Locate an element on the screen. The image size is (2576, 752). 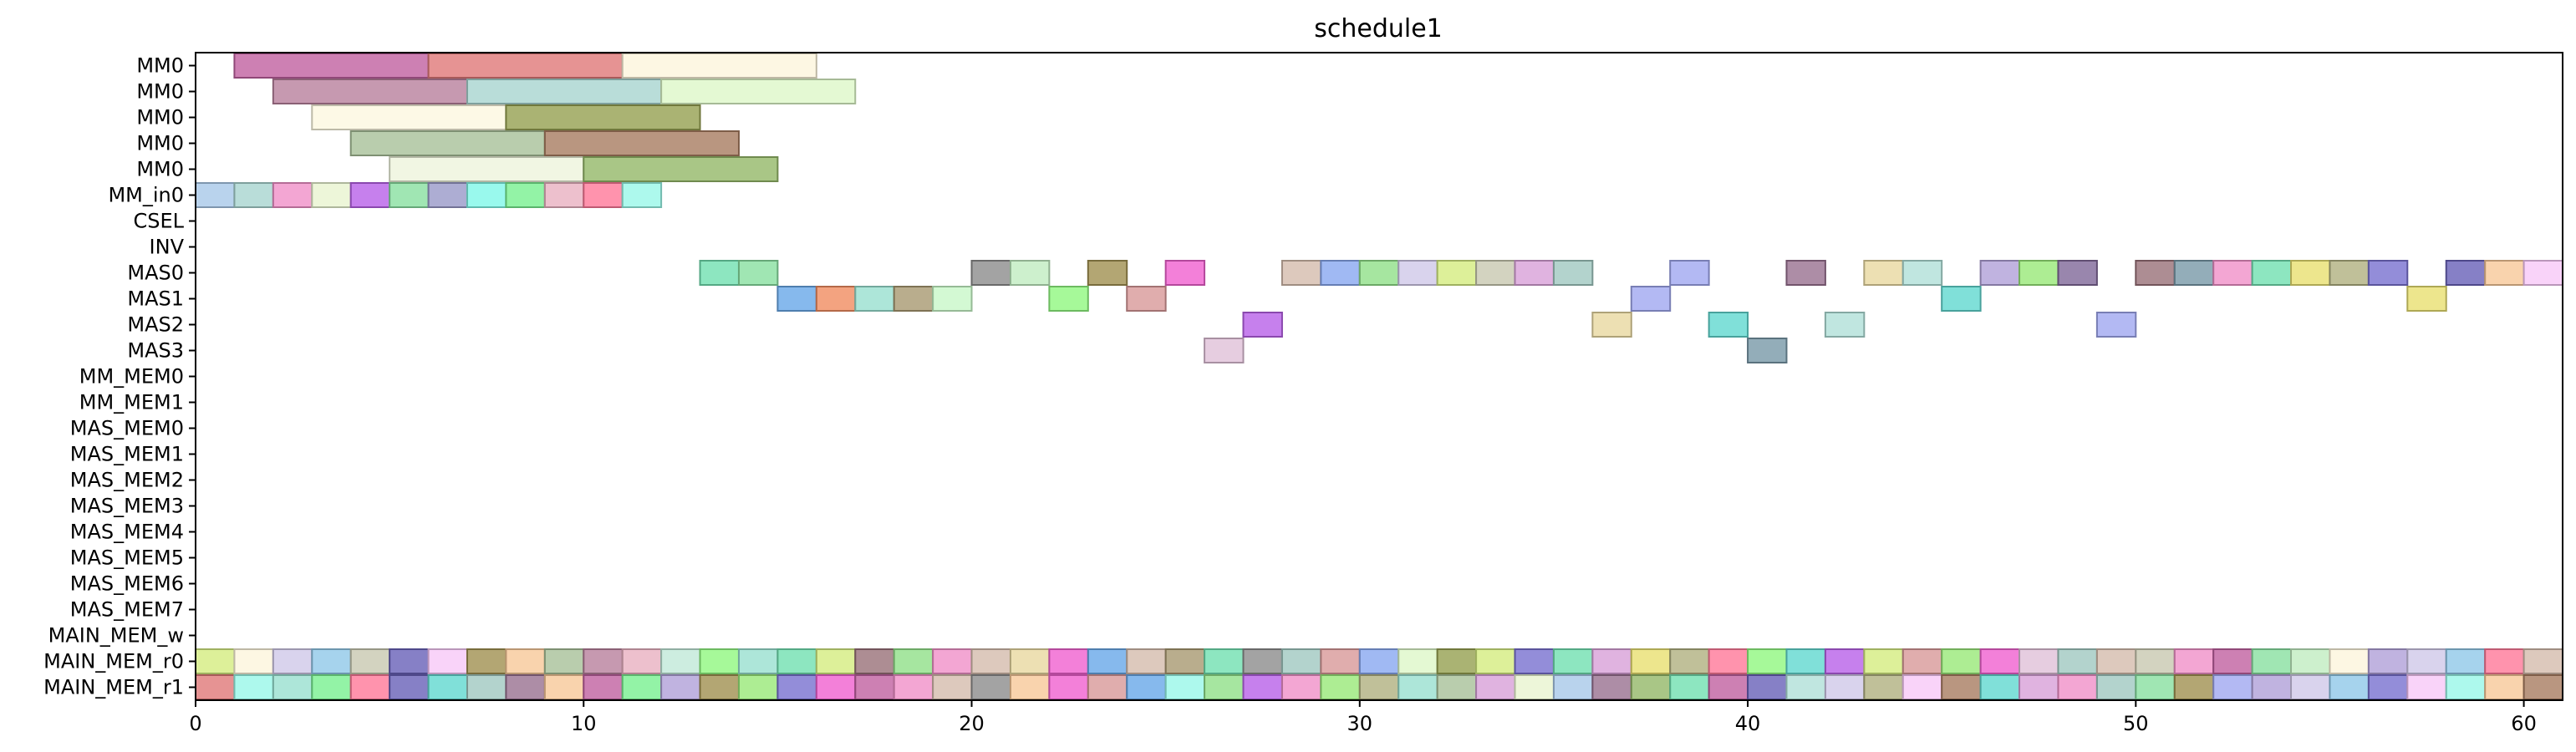
y-tick-label: MAS2 is located at coordinates (155, 325).